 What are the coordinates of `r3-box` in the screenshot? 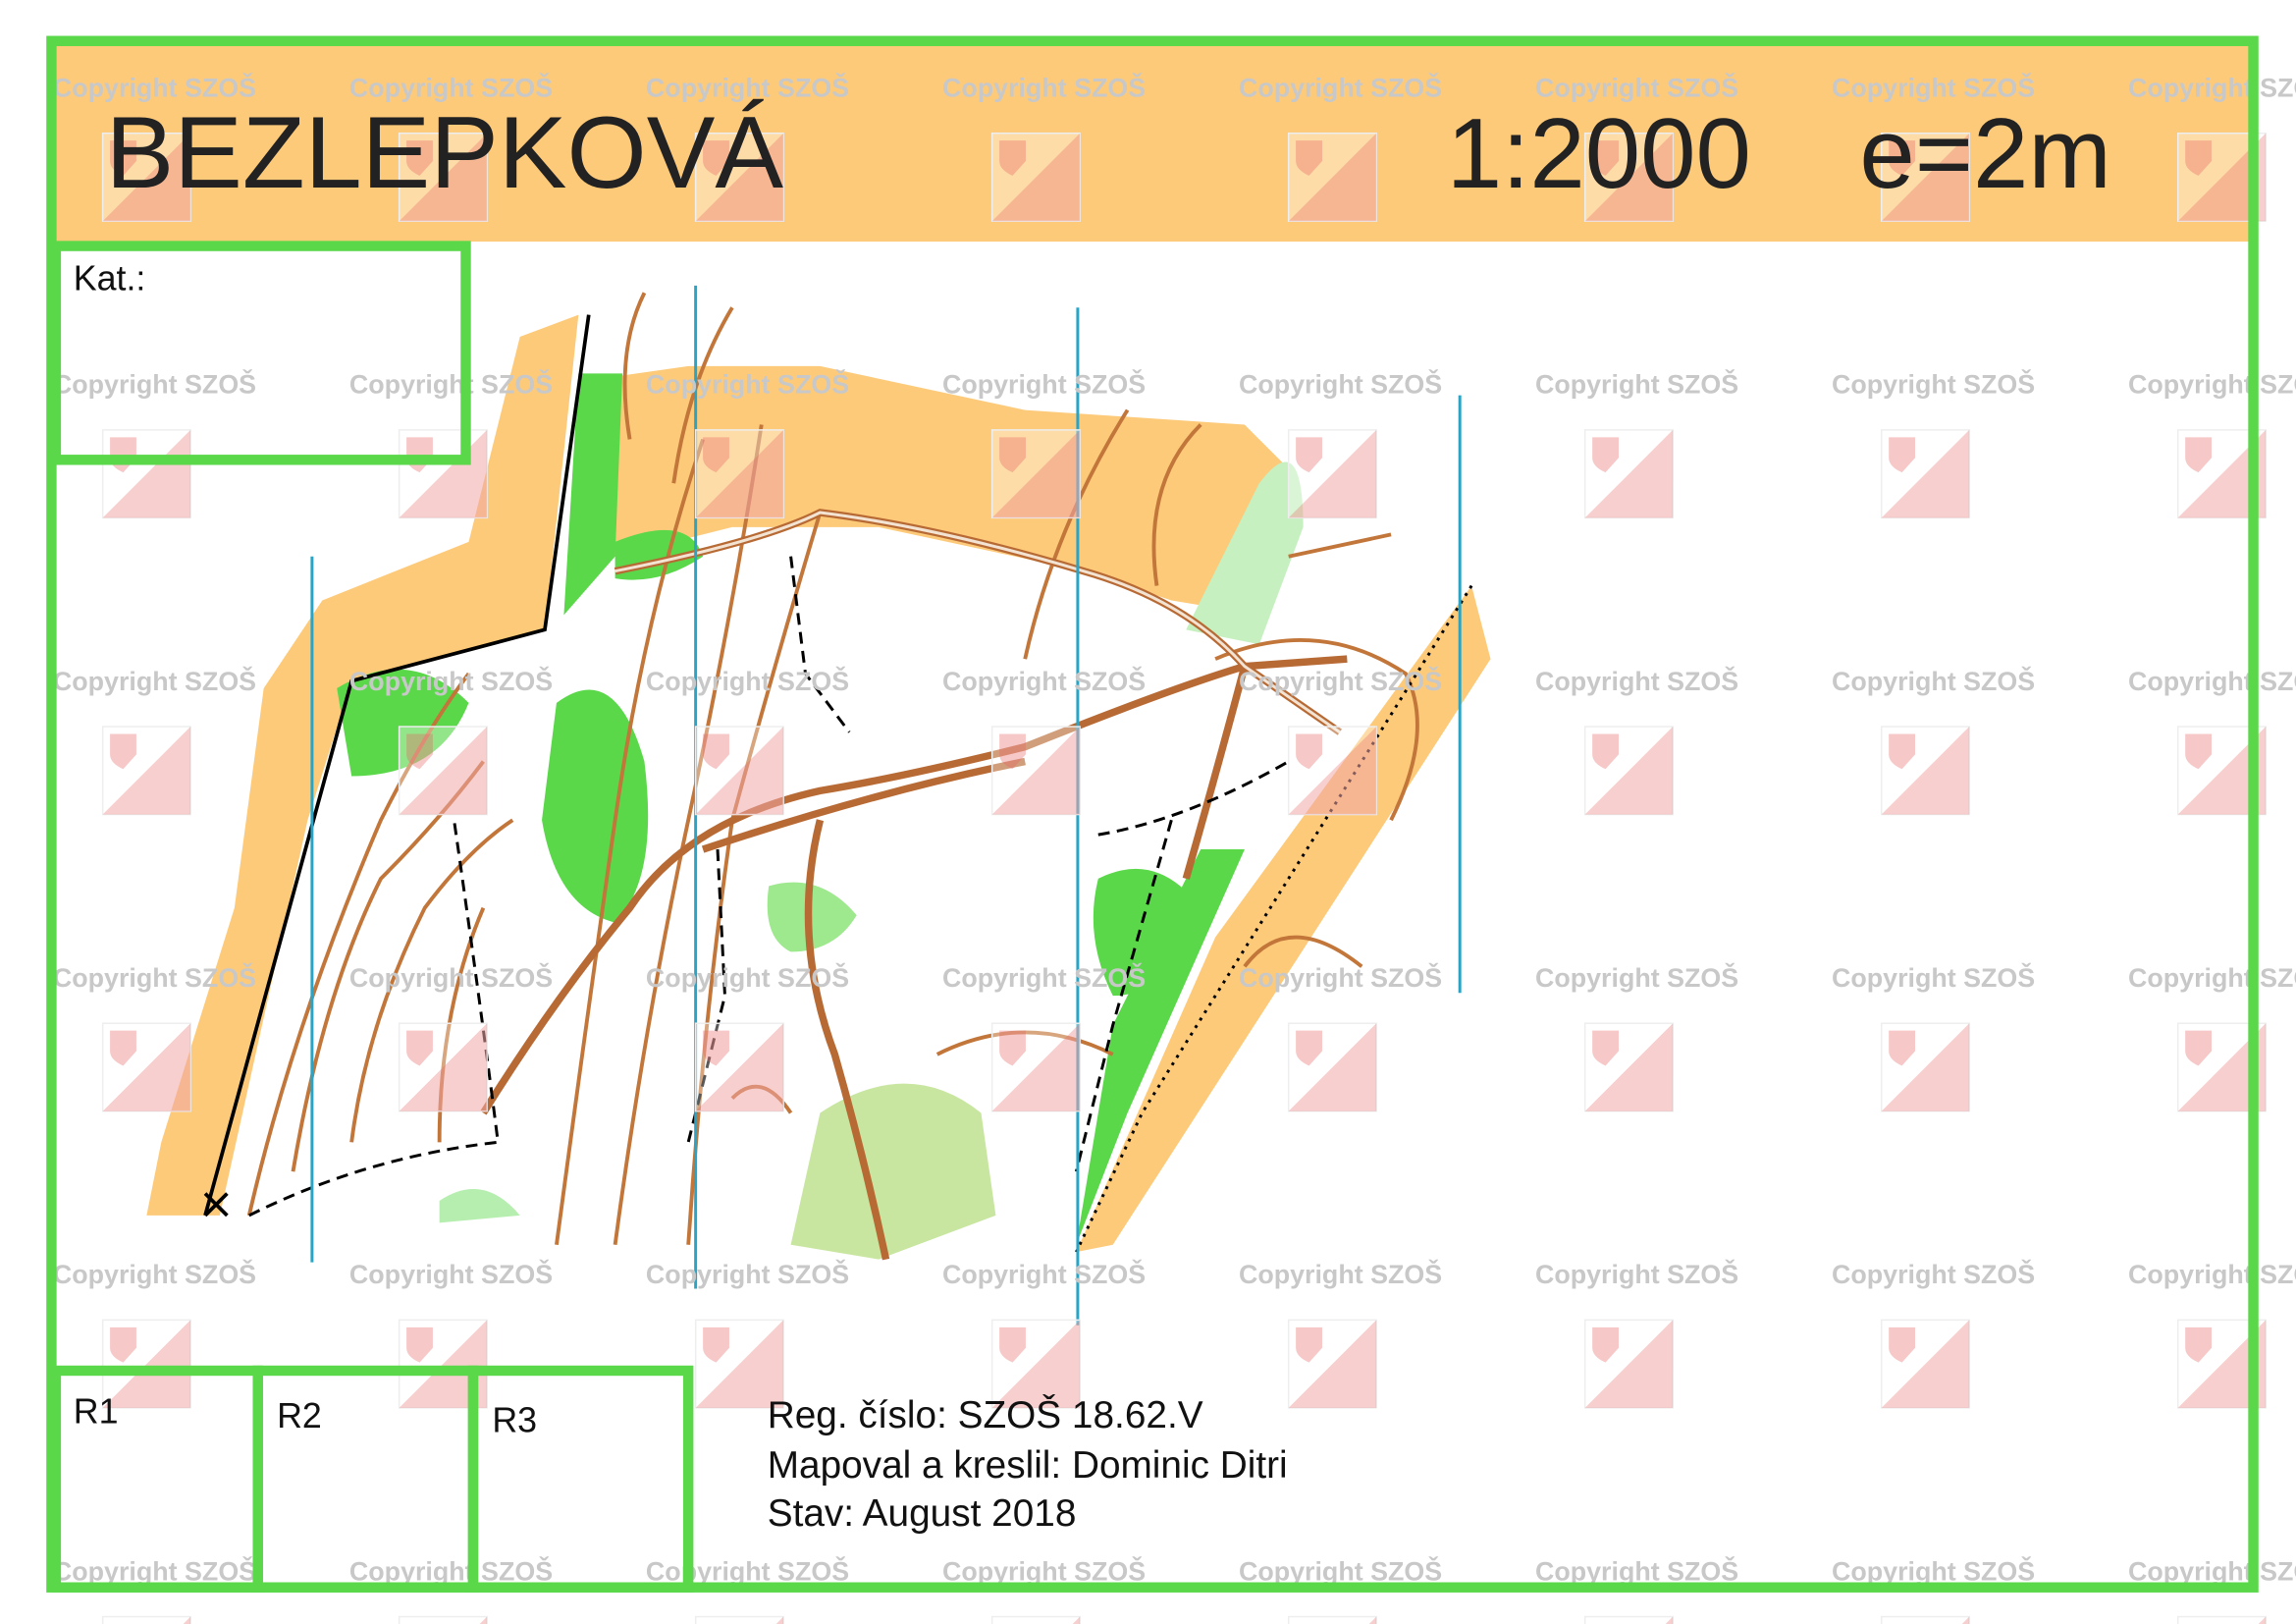 It's located at (581, 1479).